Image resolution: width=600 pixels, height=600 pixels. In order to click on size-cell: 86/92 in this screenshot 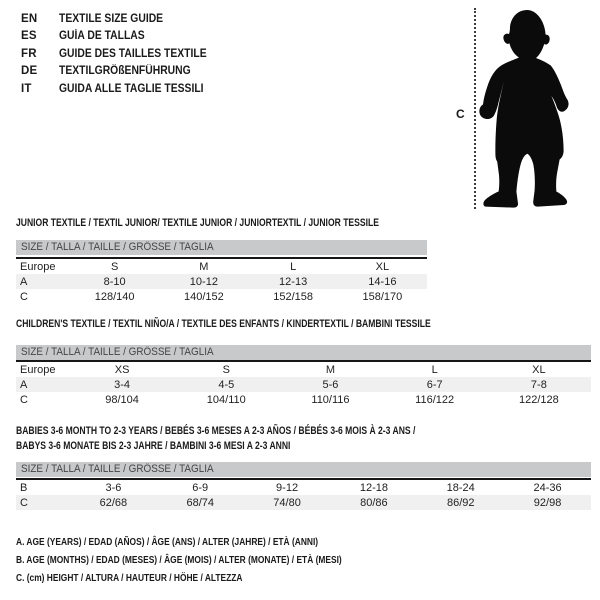, I will do `click(461, 502)`.